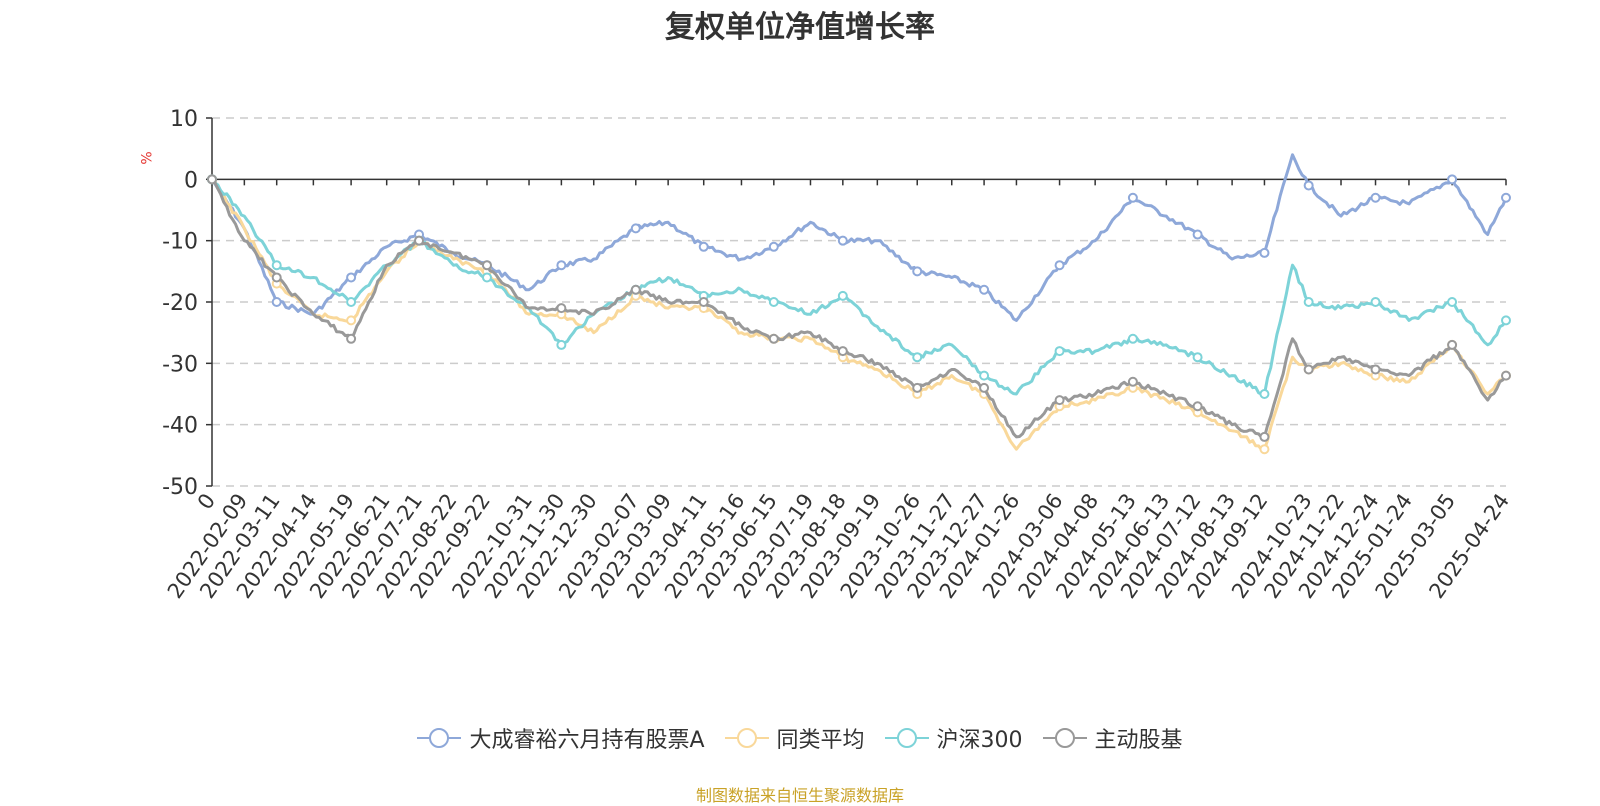 This screenshot has width=1600, height=806. What do you see at coordinates (191, 180) in the screenshot?
I see `y-tick-label: 0` at bounding box center [191, 180].